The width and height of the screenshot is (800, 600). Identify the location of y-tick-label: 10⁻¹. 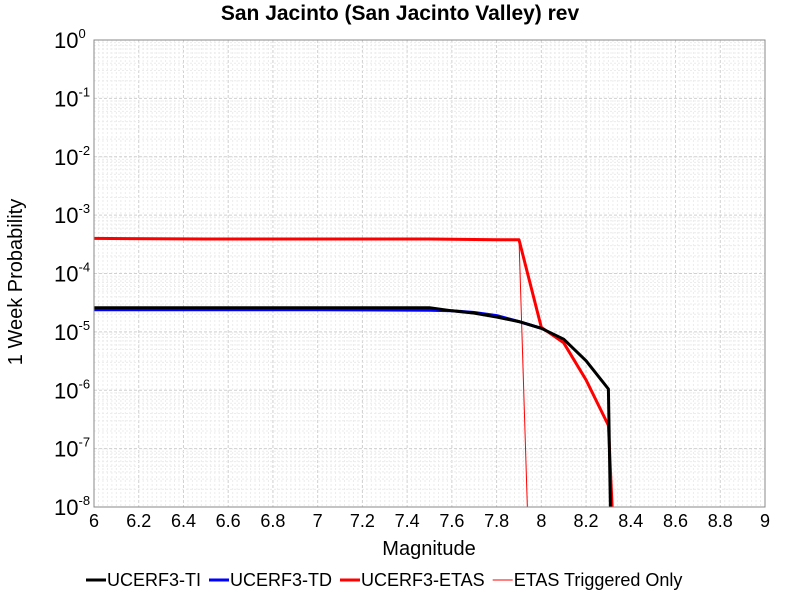
(72, 97).